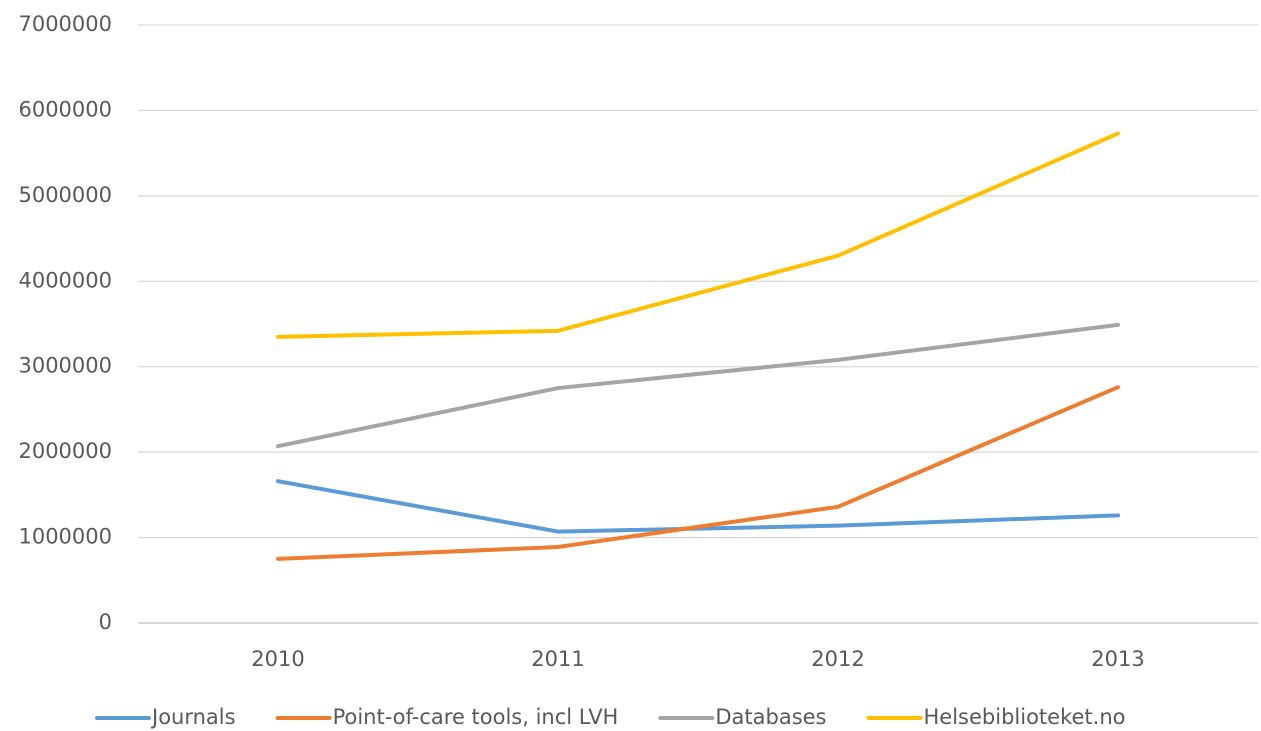  I want to click on y-tick-label: 2000000, so click(65, 451).